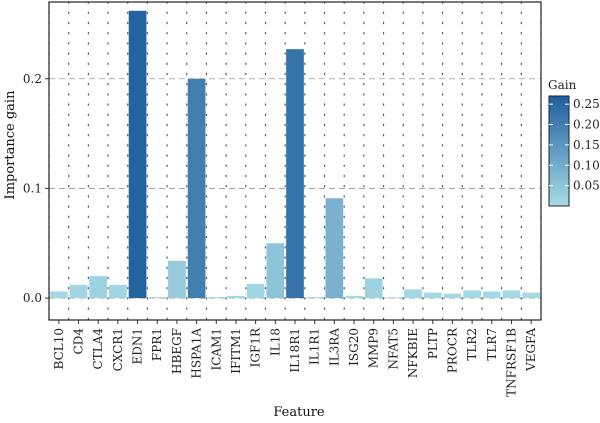 This screenshot has width=600, height=423. What do you see at coordinates (32, 298) in the screenshot?
I see `y-tick-label: 0.0` at bounding box center [32, 298].